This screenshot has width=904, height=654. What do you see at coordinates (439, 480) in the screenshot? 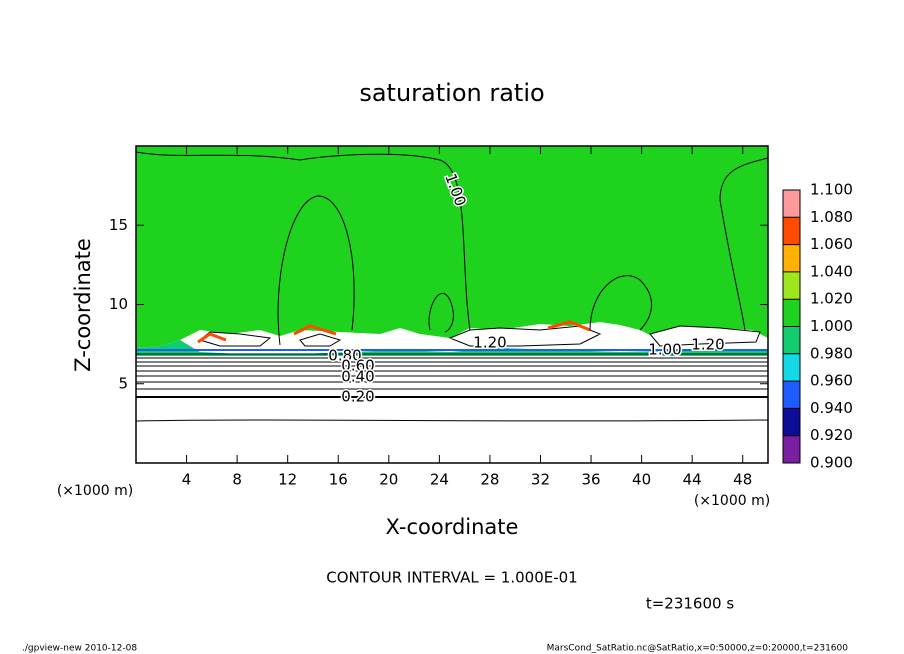
I see `x-tick-label: 24` at bounding box center [439, 480].